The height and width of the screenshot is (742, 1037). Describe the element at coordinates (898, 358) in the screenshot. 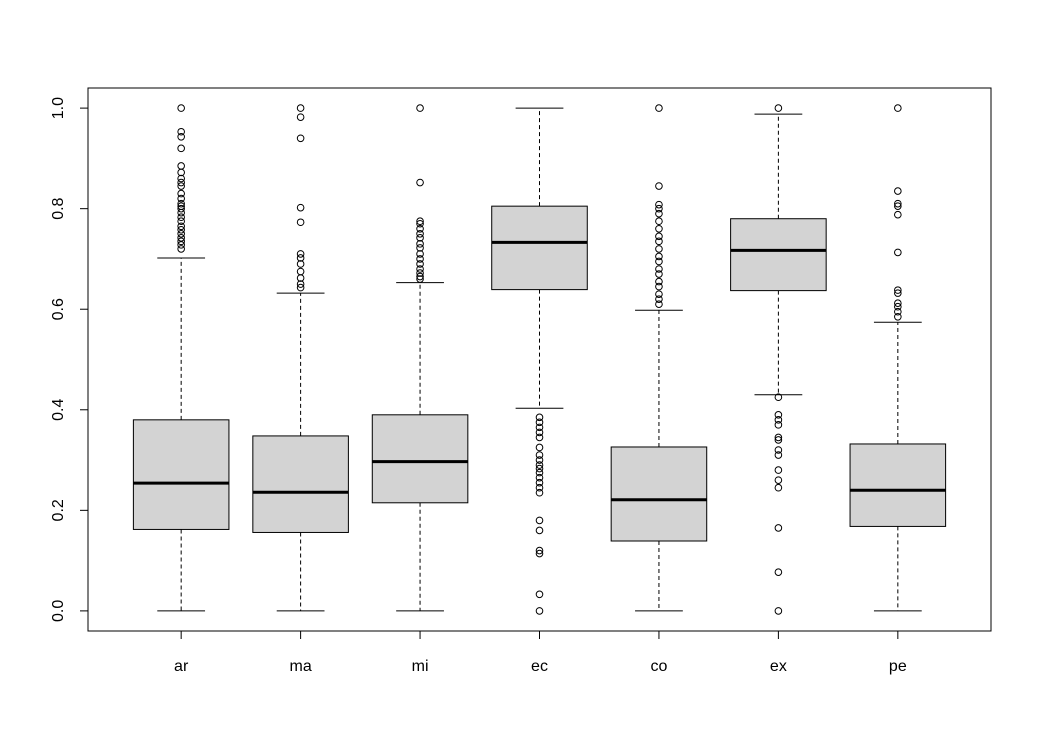

I see `box-pe` at that location.